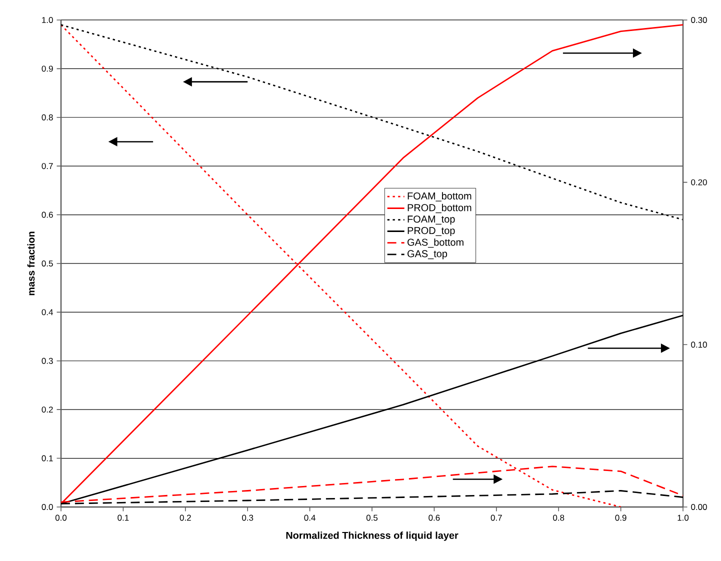 Image resolution: width=721 pixels, height=561 pixels. What do you see at coordinates (699, 182) in the screenshot?
I see `y2-tick-label: 0.20` at bounding box center [699, 182].